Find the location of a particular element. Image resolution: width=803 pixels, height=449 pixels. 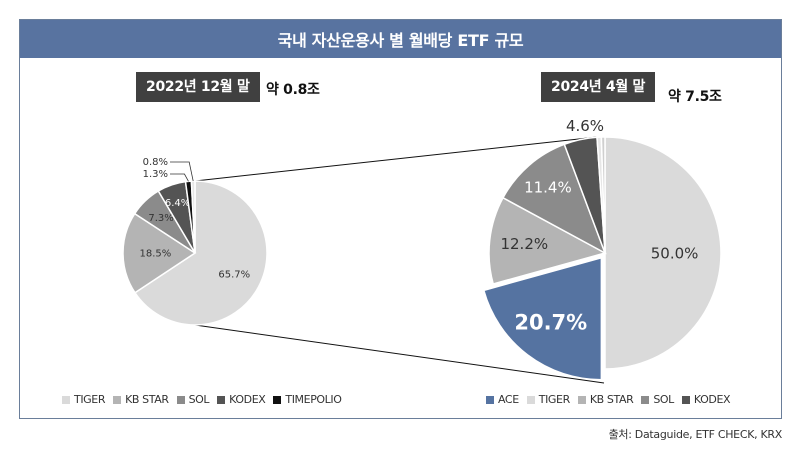

total-label-2022: 약 0.8조 is located at coordinates (293, 90).